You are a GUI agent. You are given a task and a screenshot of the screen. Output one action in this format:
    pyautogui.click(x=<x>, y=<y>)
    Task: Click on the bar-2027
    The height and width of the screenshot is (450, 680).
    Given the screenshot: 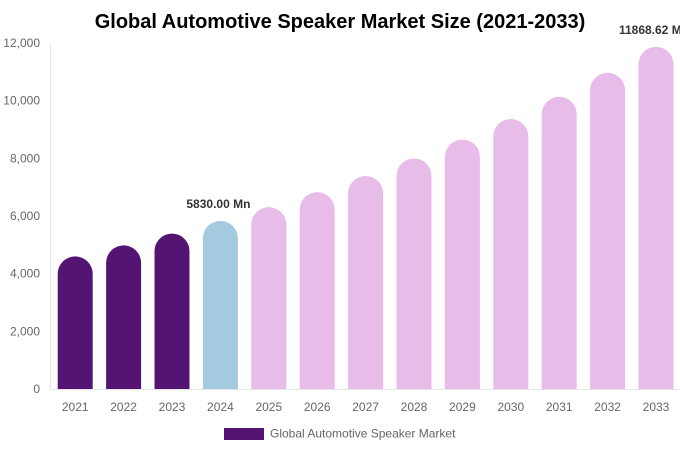 What is the action you would take?
    pyautogui.click(x=366, y=282)
    